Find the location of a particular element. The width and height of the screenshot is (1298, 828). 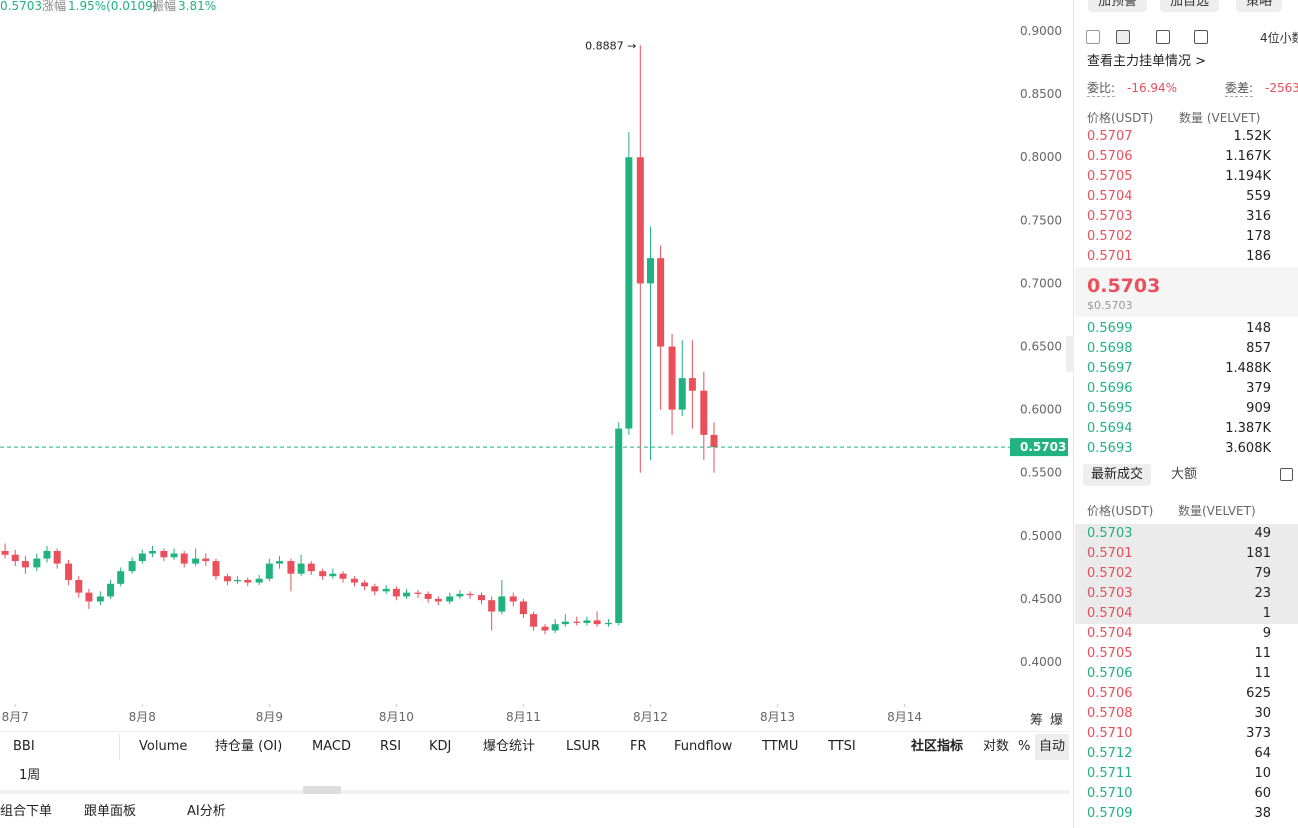

trade-qty: 1 is located at coordinates (1266, 613).